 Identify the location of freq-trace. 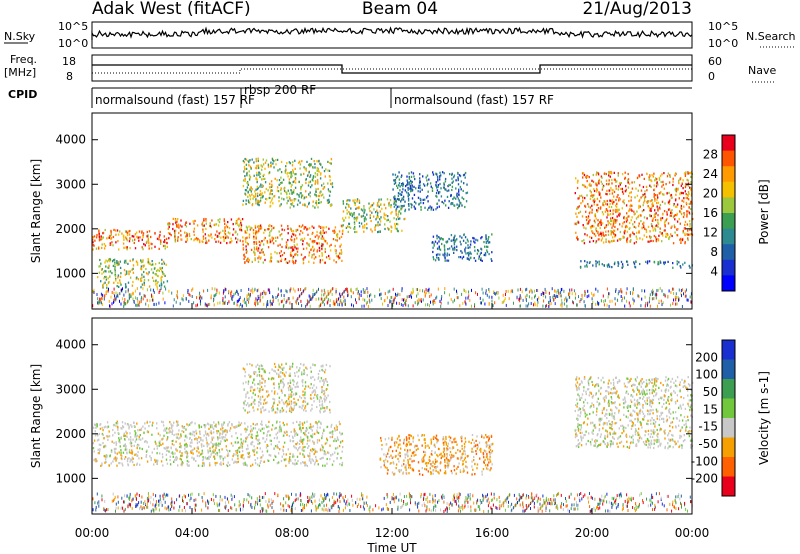
(392, 69).